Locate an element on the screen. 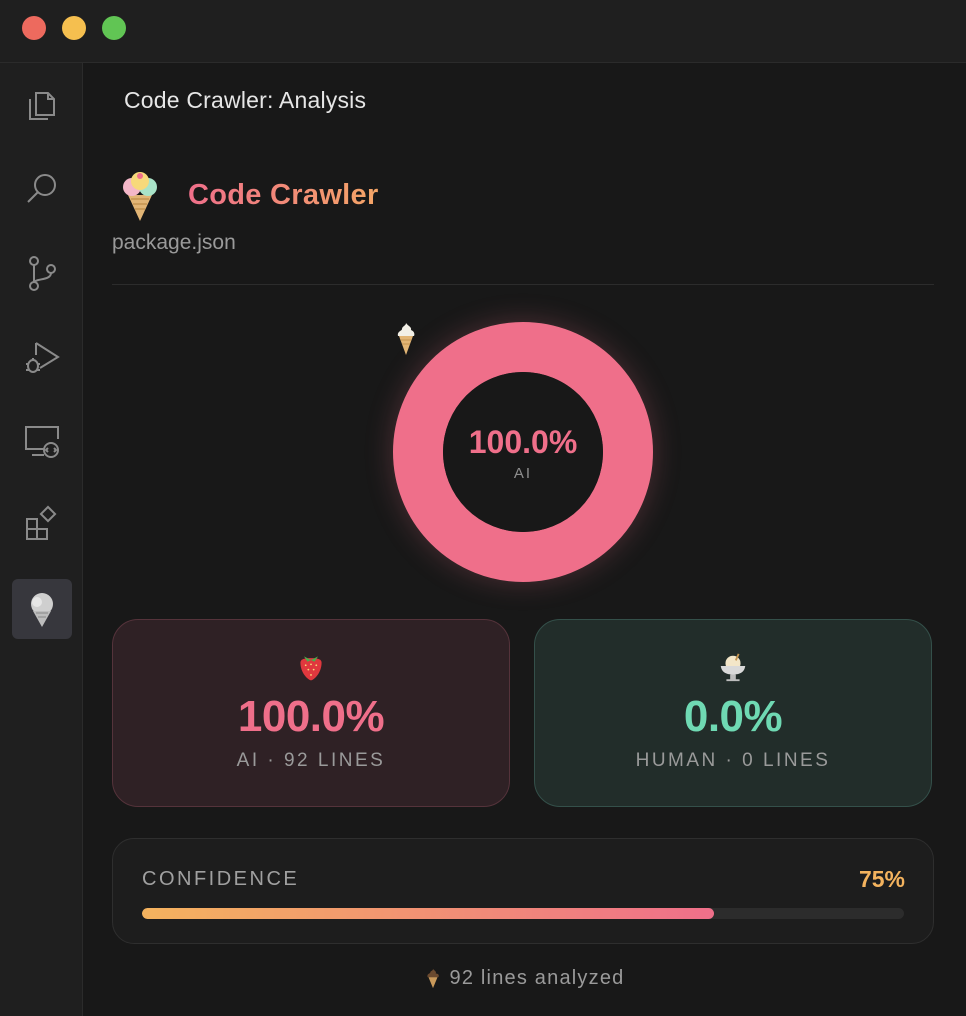  extensions-button is located at coordinates (42, 525).